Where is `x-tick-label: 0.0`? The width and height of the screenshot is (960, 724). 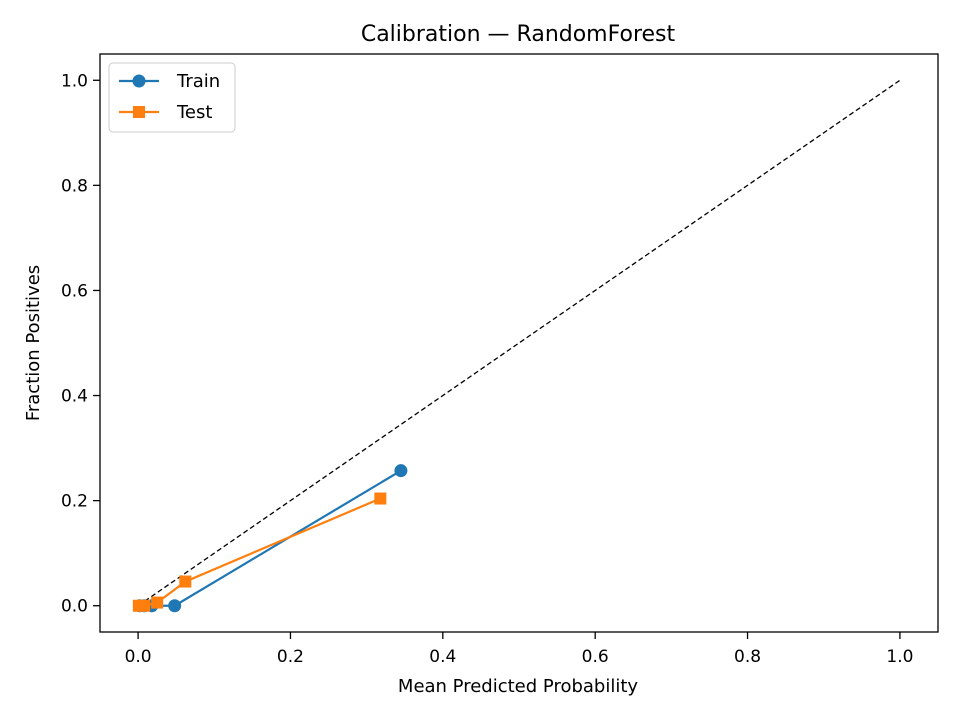
x-tick-label: 0.0 is located at coordinates (138, 657).